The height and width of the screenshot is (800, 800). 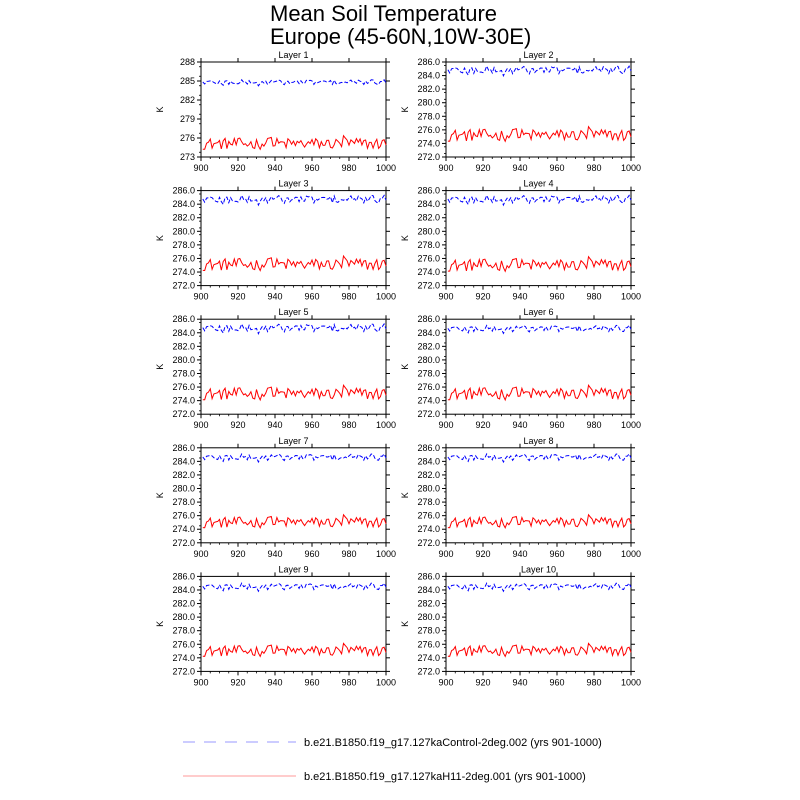 I want to click on y-tick-label: 285, so click(x=187, y=81).